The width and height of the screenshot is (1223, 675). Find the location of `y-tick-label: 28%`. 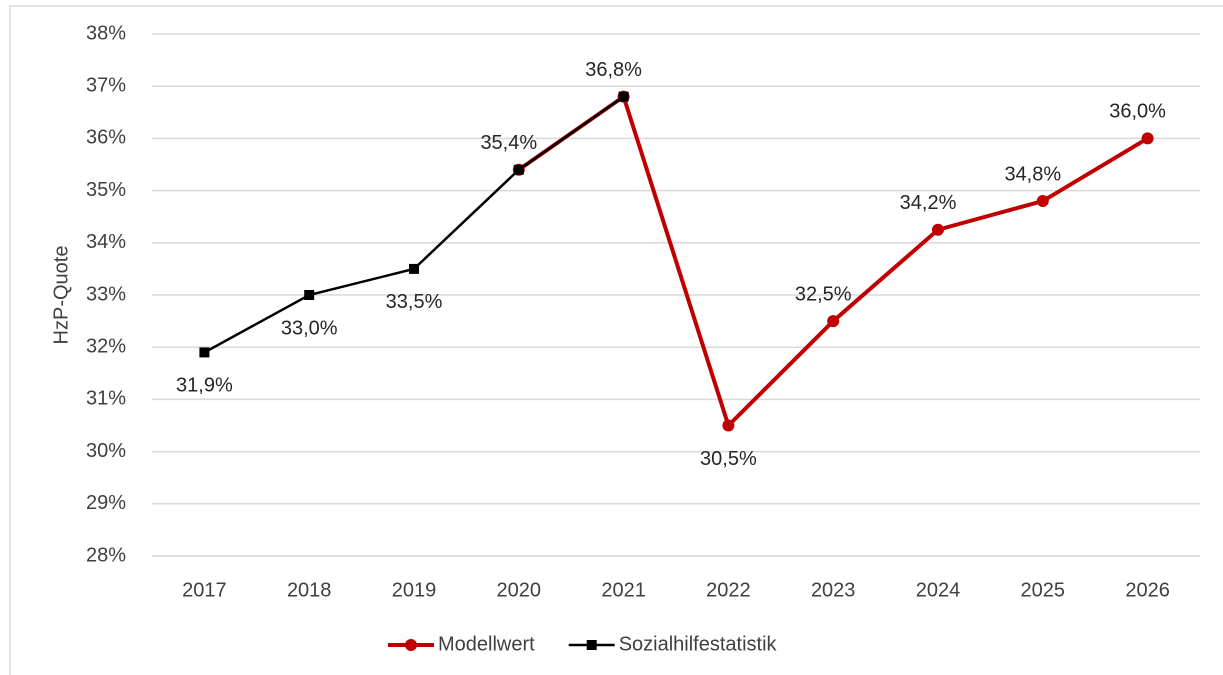

y-tick-label: 28% is located at coordinates (106, 555).